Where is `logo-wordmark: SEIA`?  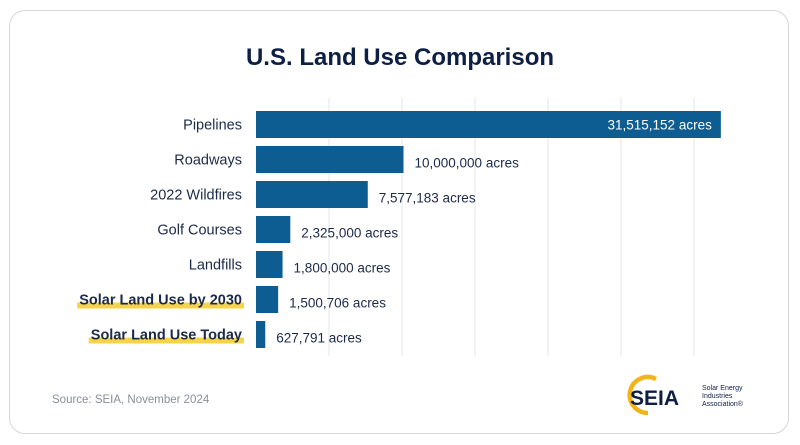 logo-wordmark: SEIA is located at coordinates (654, 398).